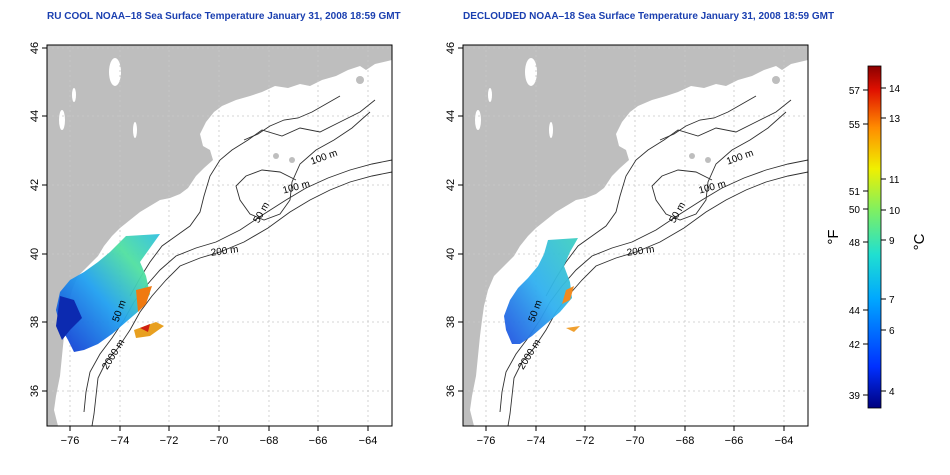  What do you see at coordinates (895, 211) in the screenshot?
I see `celsius-tick-label: 10` at bounding box center [895, 211].